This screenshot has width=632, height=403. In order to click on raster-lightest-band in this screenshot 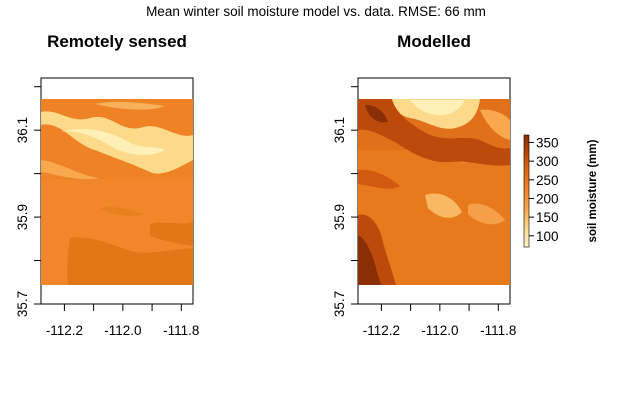, I will do `click(112, 142)`.